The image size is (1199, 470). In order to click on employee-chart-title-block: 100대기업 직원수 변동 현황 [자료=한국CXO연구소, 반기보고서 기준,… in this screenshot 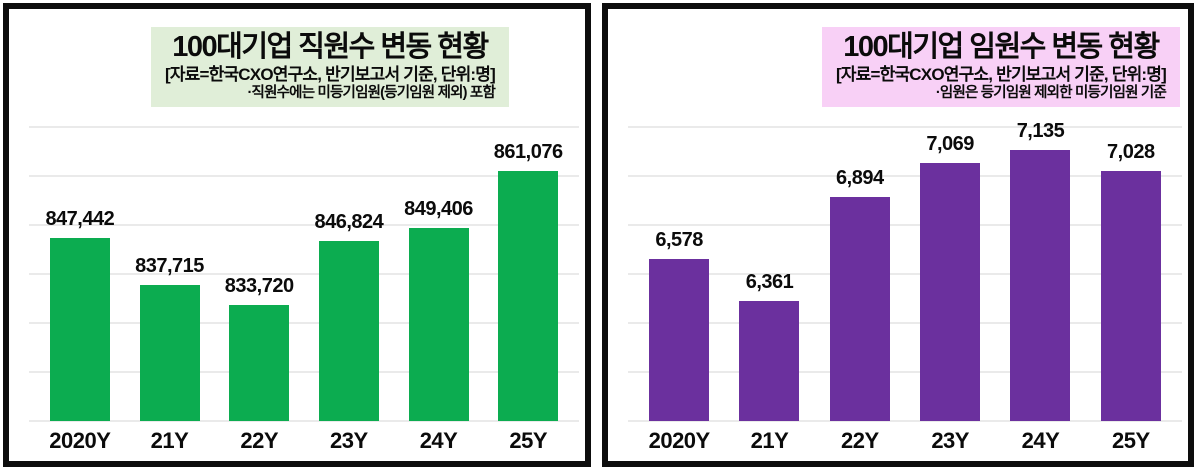, I will do `click(329, 67)`.